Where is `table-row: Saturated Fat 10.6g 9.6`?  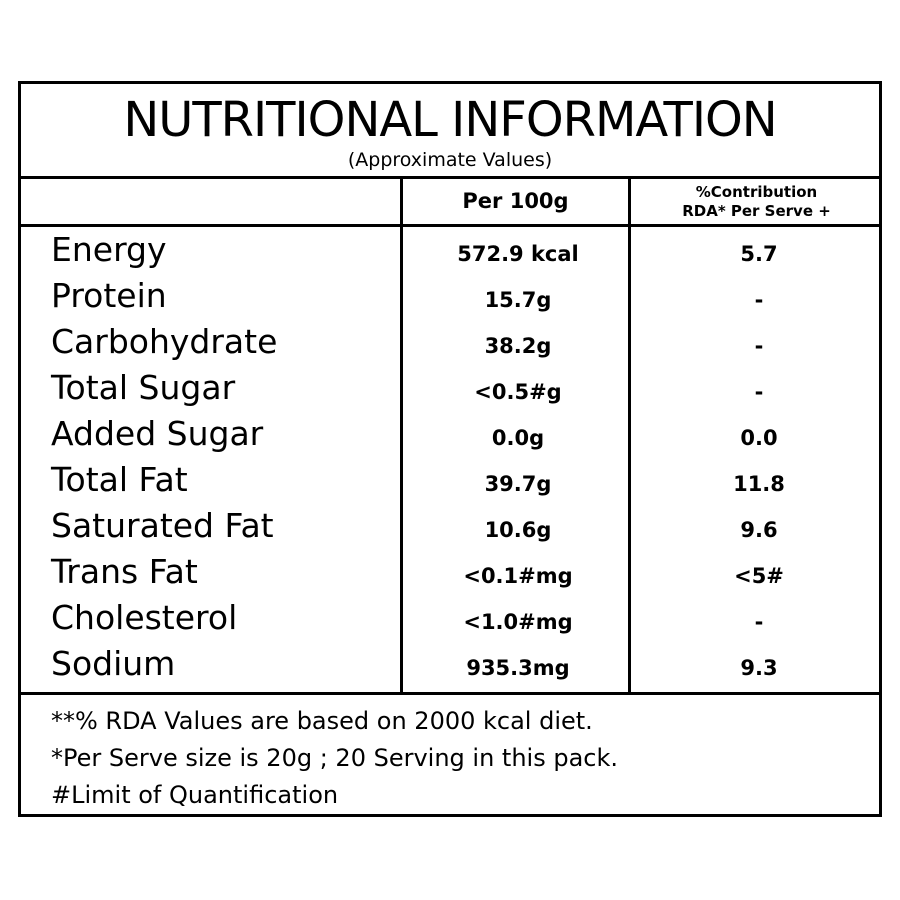 table-row: Saturated Fat 10.6g 9.6 is located at coordinates (450, 526).